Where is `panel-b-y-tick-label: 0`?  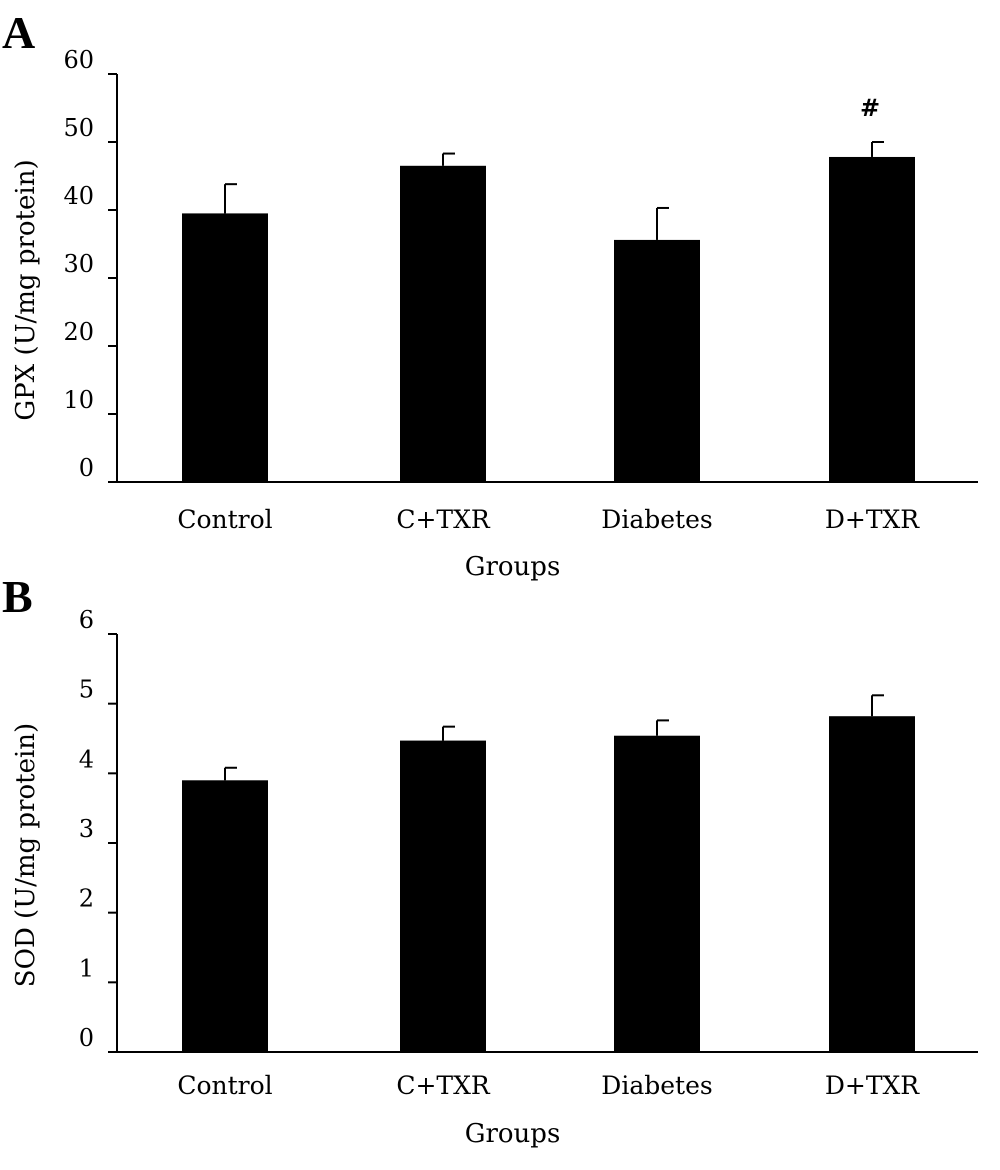 panel-b-y-tick-label: 0 is located at coordinates (86, 1038).